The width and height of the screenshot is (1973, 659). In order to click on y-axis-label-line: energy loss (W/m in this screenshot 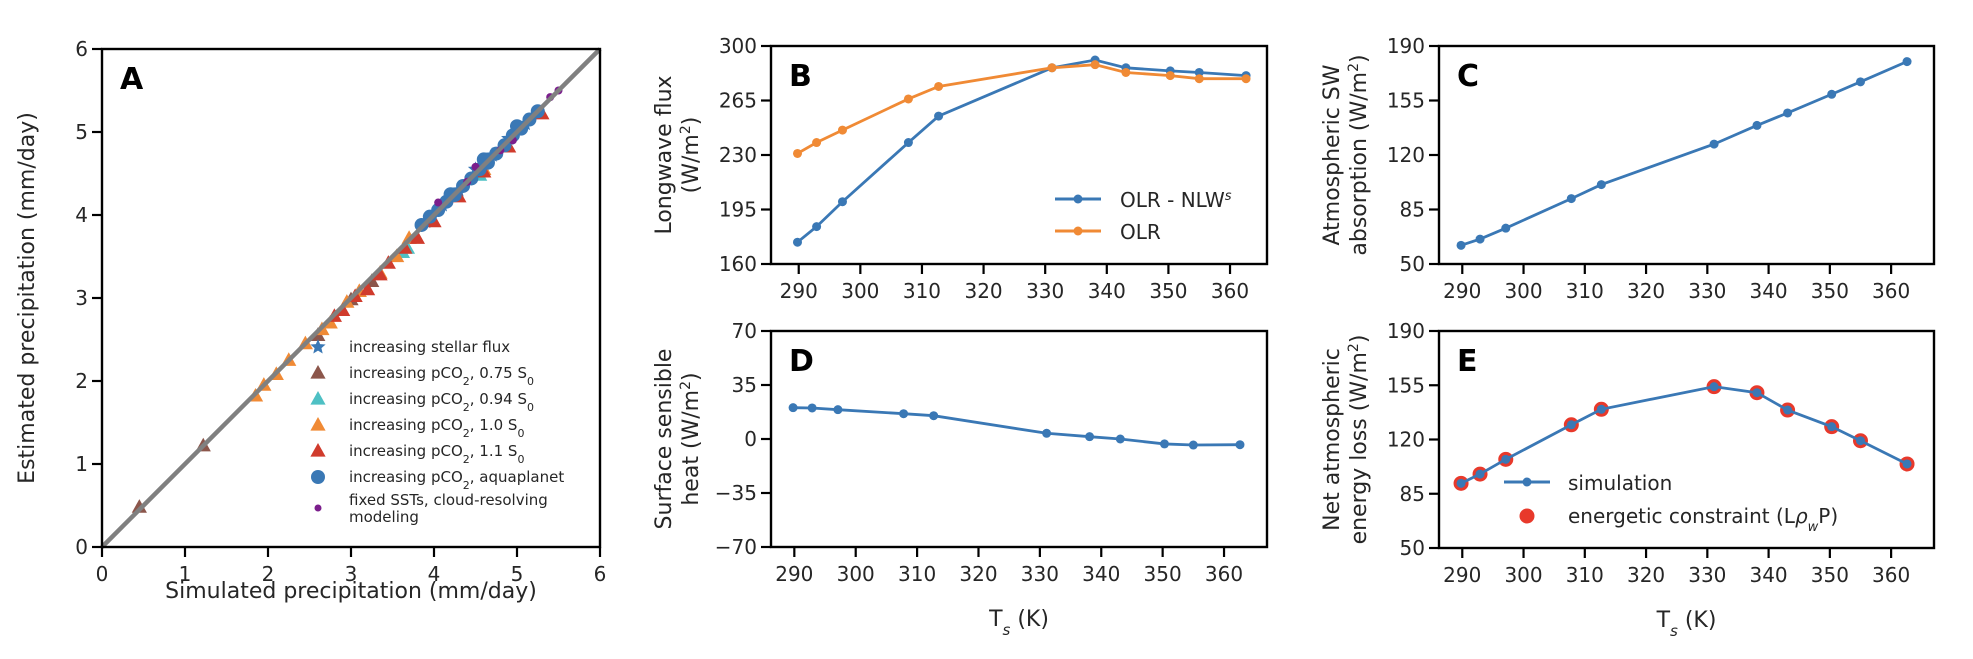, I will do `click(1359, 448)`.